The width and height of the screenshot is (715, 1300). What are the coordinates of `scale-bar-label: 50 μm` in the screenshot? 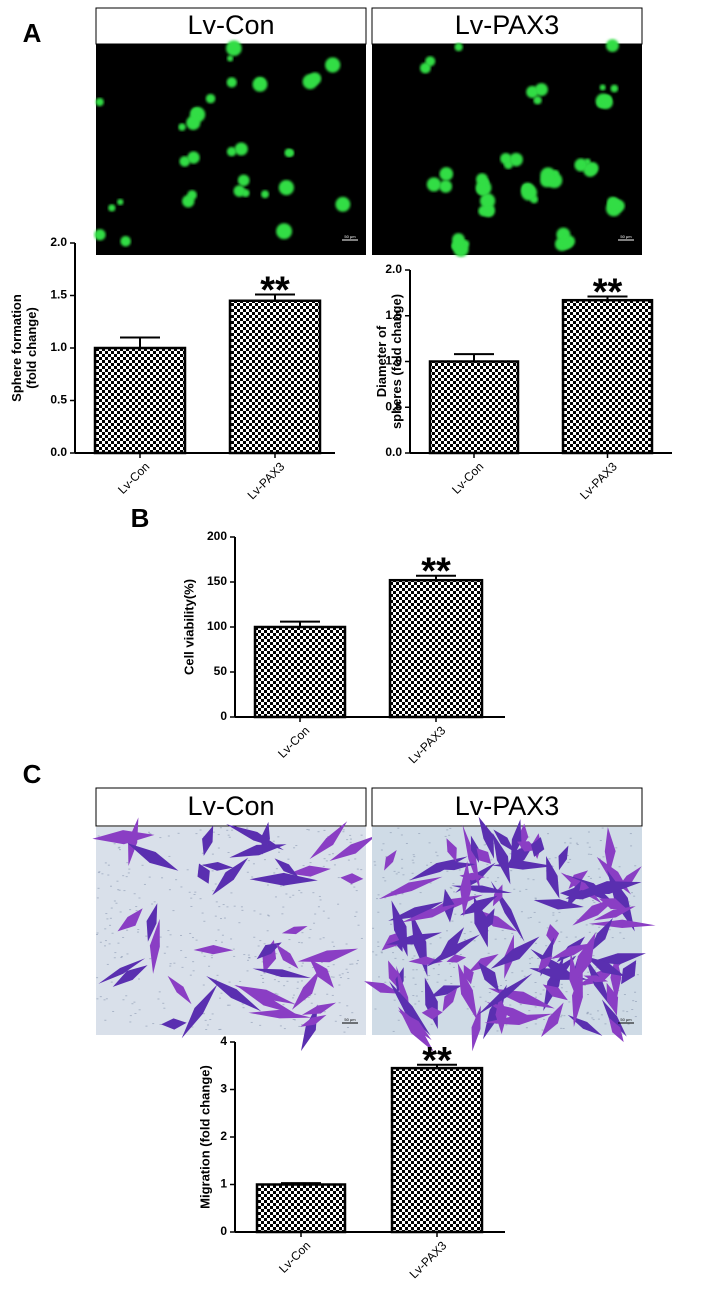 It's located at (626, 1019).